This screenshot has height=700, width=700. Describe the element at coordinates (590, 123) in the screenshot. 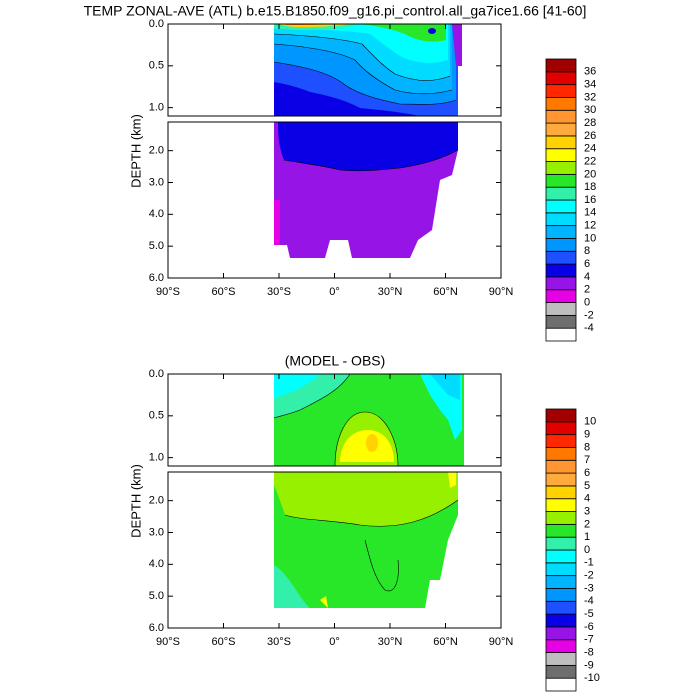

I see `colorbar-label: 28` at that location.